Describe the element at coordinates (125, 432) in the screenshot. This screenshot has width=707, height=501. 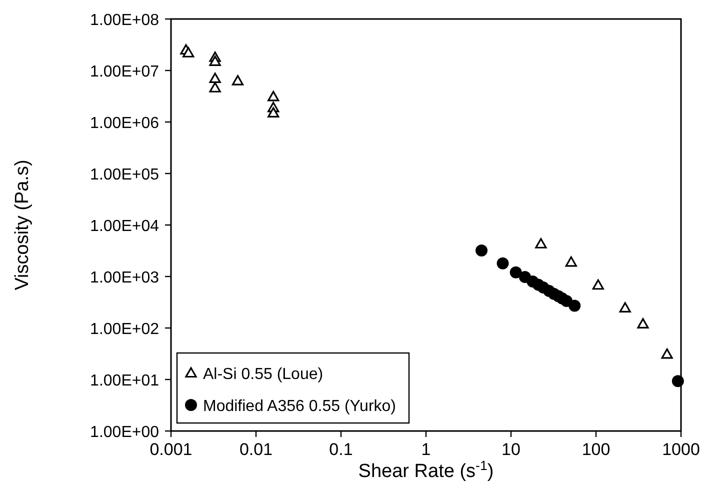
I see `y-tick-label: 1.00E+00` at that location.